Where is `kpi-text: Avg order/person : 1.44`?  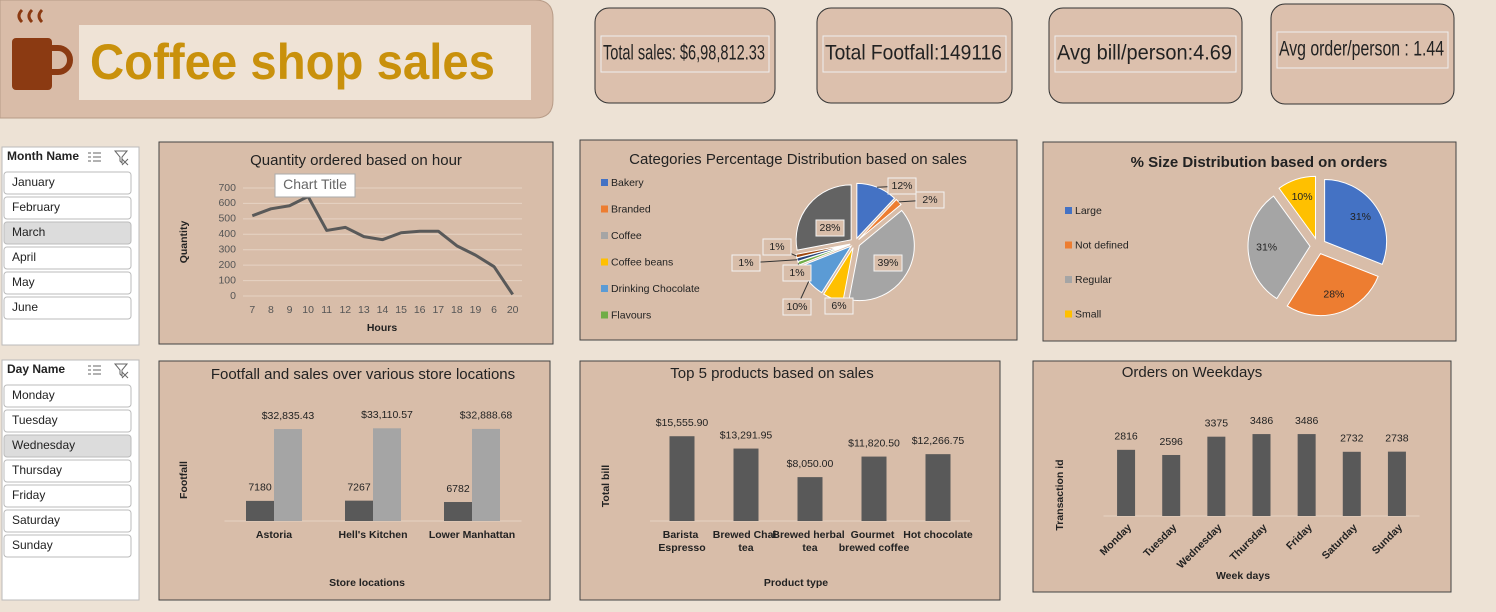 kpi-text: Avg order/person : 1.44 is located at coordinates (1361, 49).